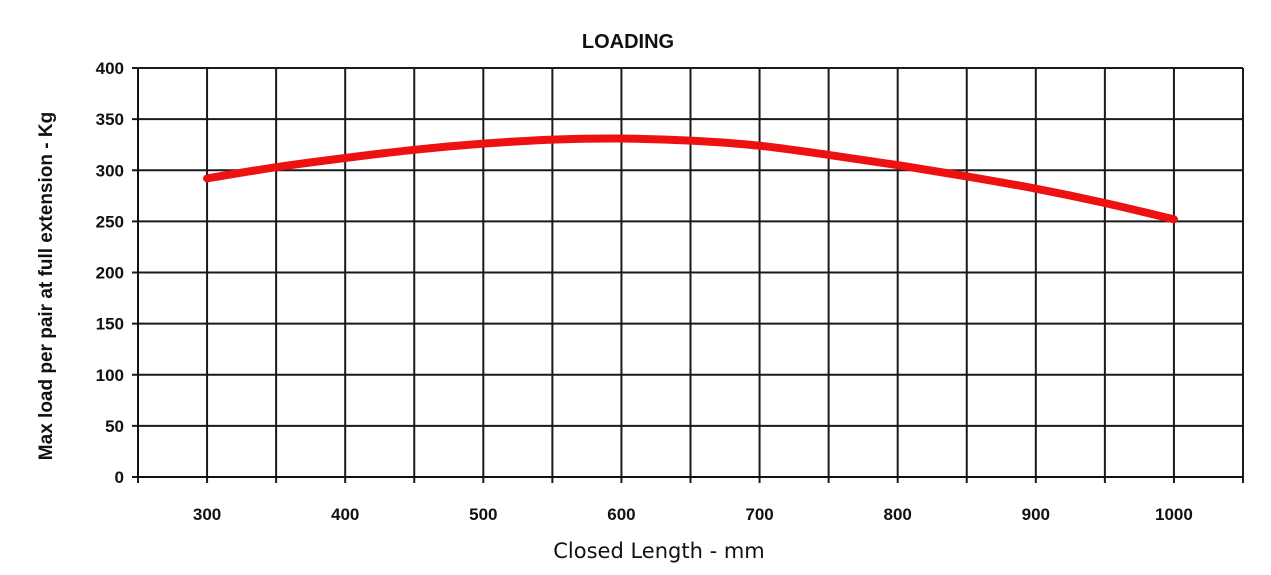 The width and height of the screenshot is (1271, 575). What do you see at coordinates (483, 514) in the screenshot?
I see `x-tick-label: 500` at bounding box center [483, 514].